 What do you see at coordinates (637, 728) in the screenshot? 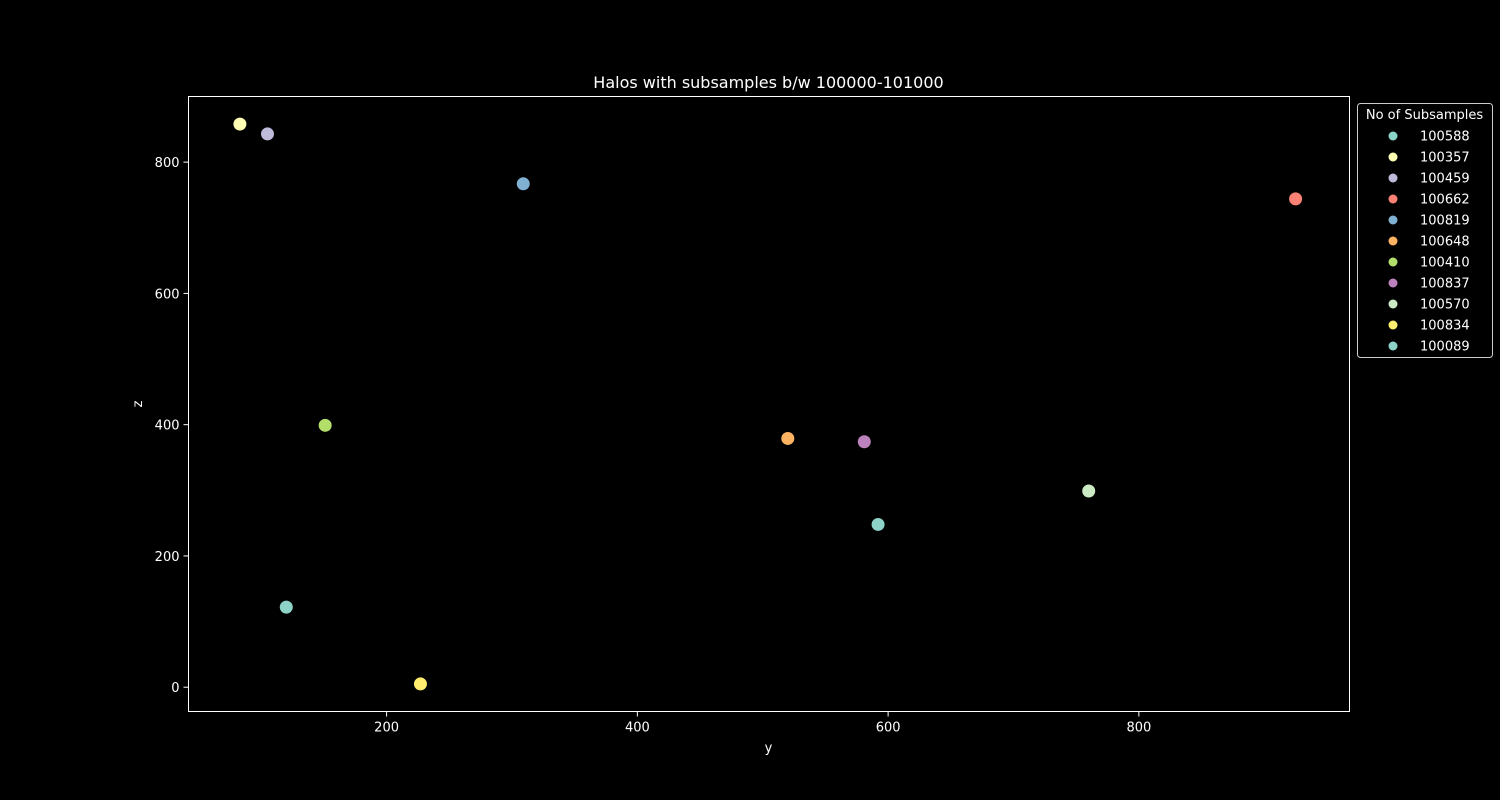
I see `x-tick-label: 400` at bounding box center [637, 728].